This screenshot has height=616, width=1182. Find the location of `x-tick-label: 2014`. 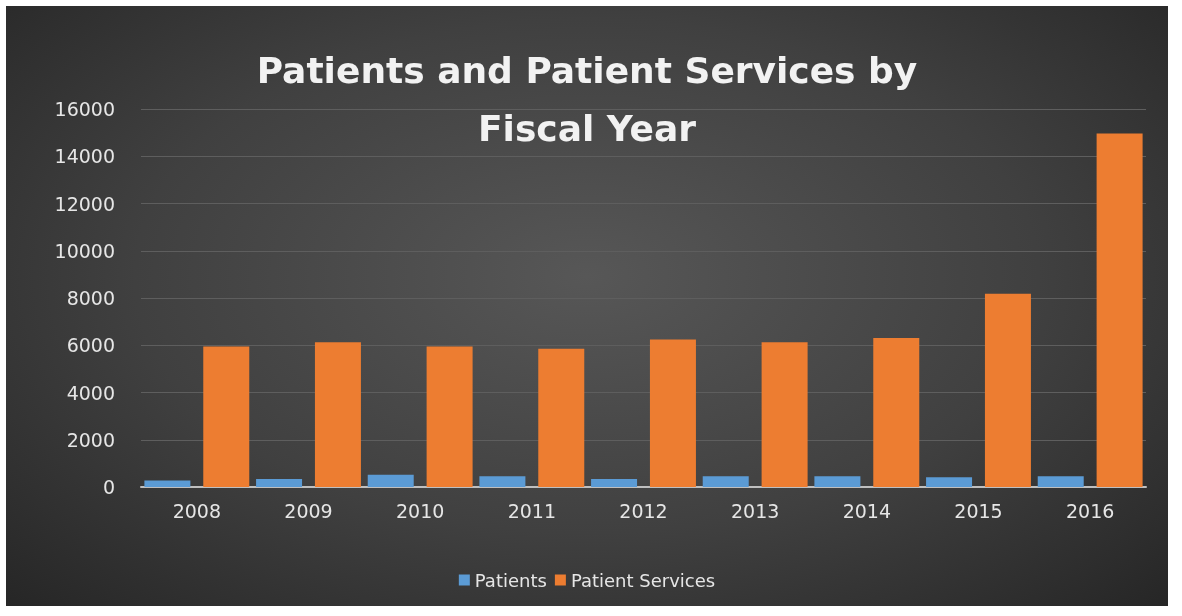

x-tick-label: 2014 is located at coordinates (867, 510).